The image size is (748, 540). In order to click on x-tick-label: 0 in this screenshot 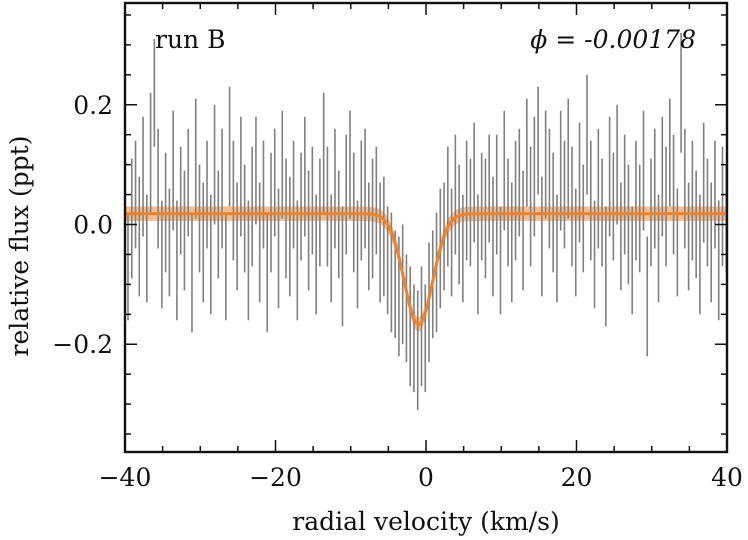, I will do `click(426, 477)`.